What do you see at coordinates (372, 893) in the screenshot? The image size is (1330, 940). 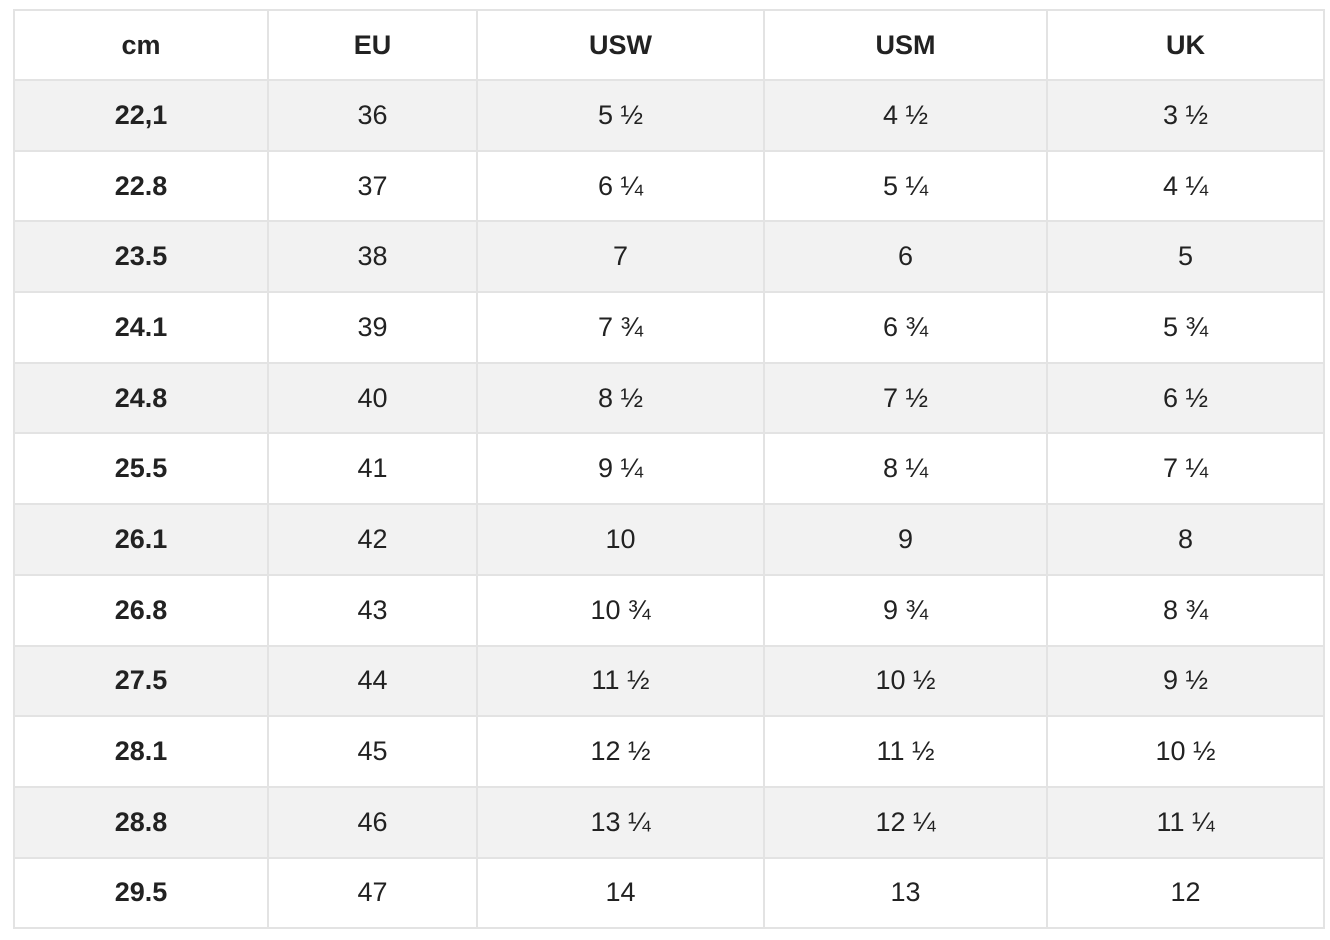 I see `size-cell: 47` at bounding box center [372, 893].